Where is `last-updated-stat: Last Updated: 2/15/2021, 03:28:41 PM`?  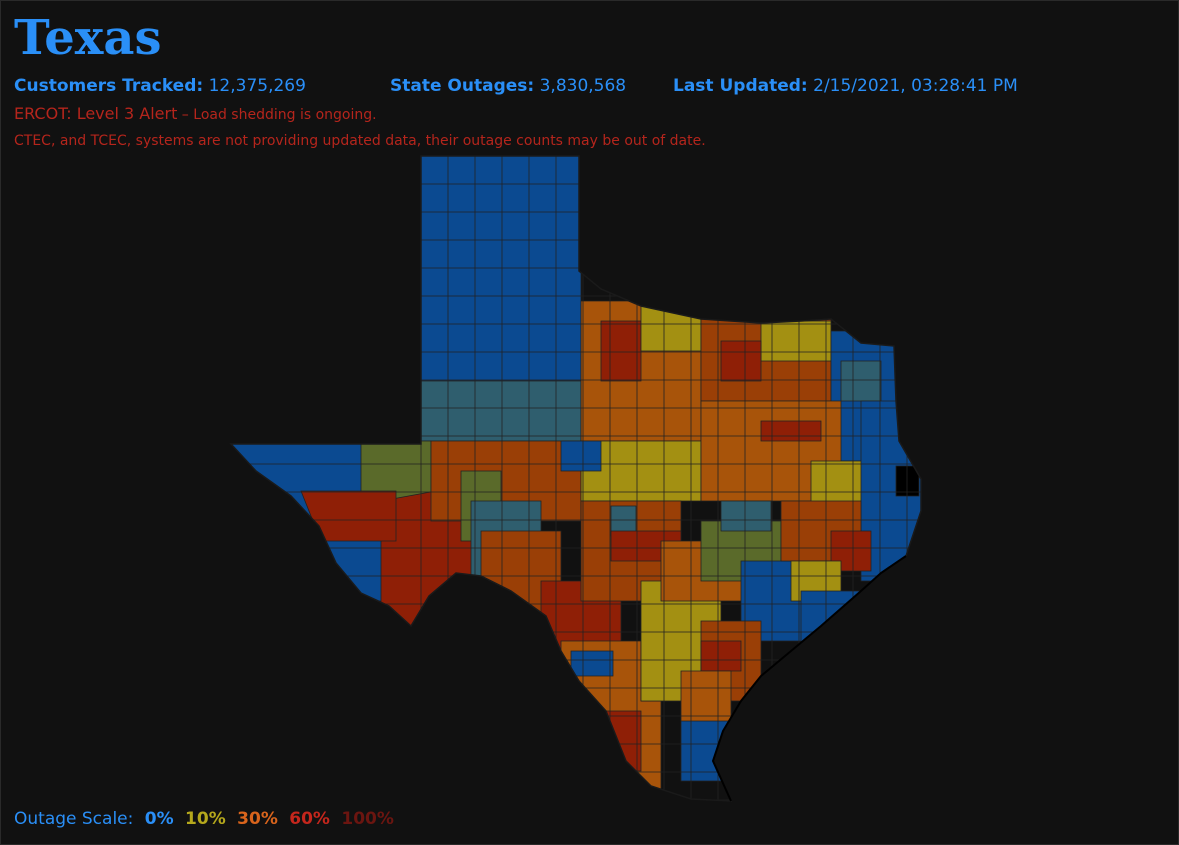
last-updated-stat: Last Updated: 2/15/2021, 03:28:41 PM is located at coordinates (845, 86).